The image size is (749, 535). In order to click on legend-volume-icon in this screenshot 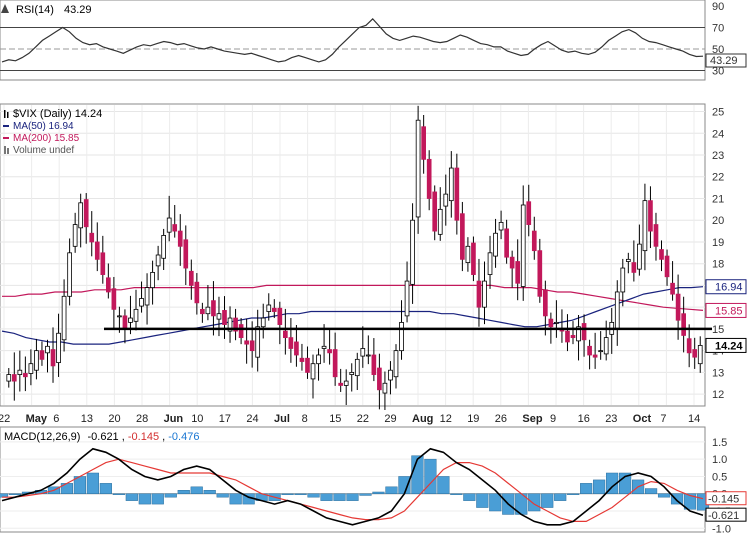, I will do `click(8, 151)`.